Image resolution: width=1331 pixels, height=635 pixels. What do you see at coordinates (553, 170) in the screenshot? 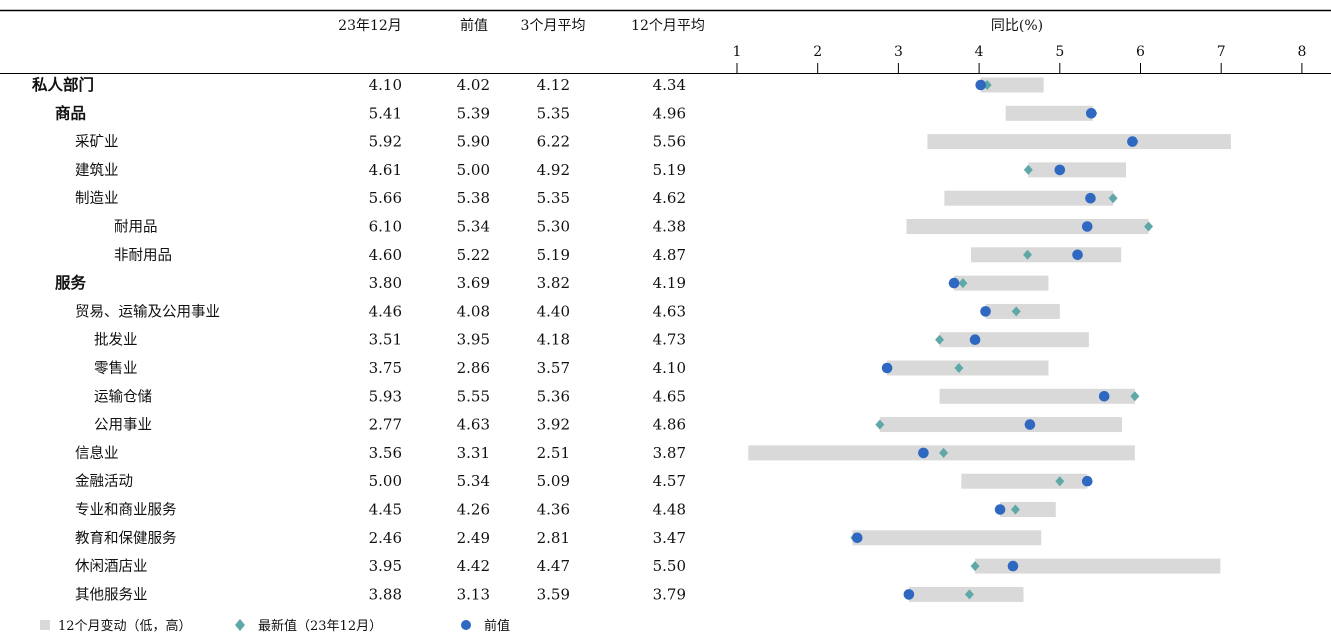
I see `row-value-v3: 4.92` at bounding box center [553, 170].